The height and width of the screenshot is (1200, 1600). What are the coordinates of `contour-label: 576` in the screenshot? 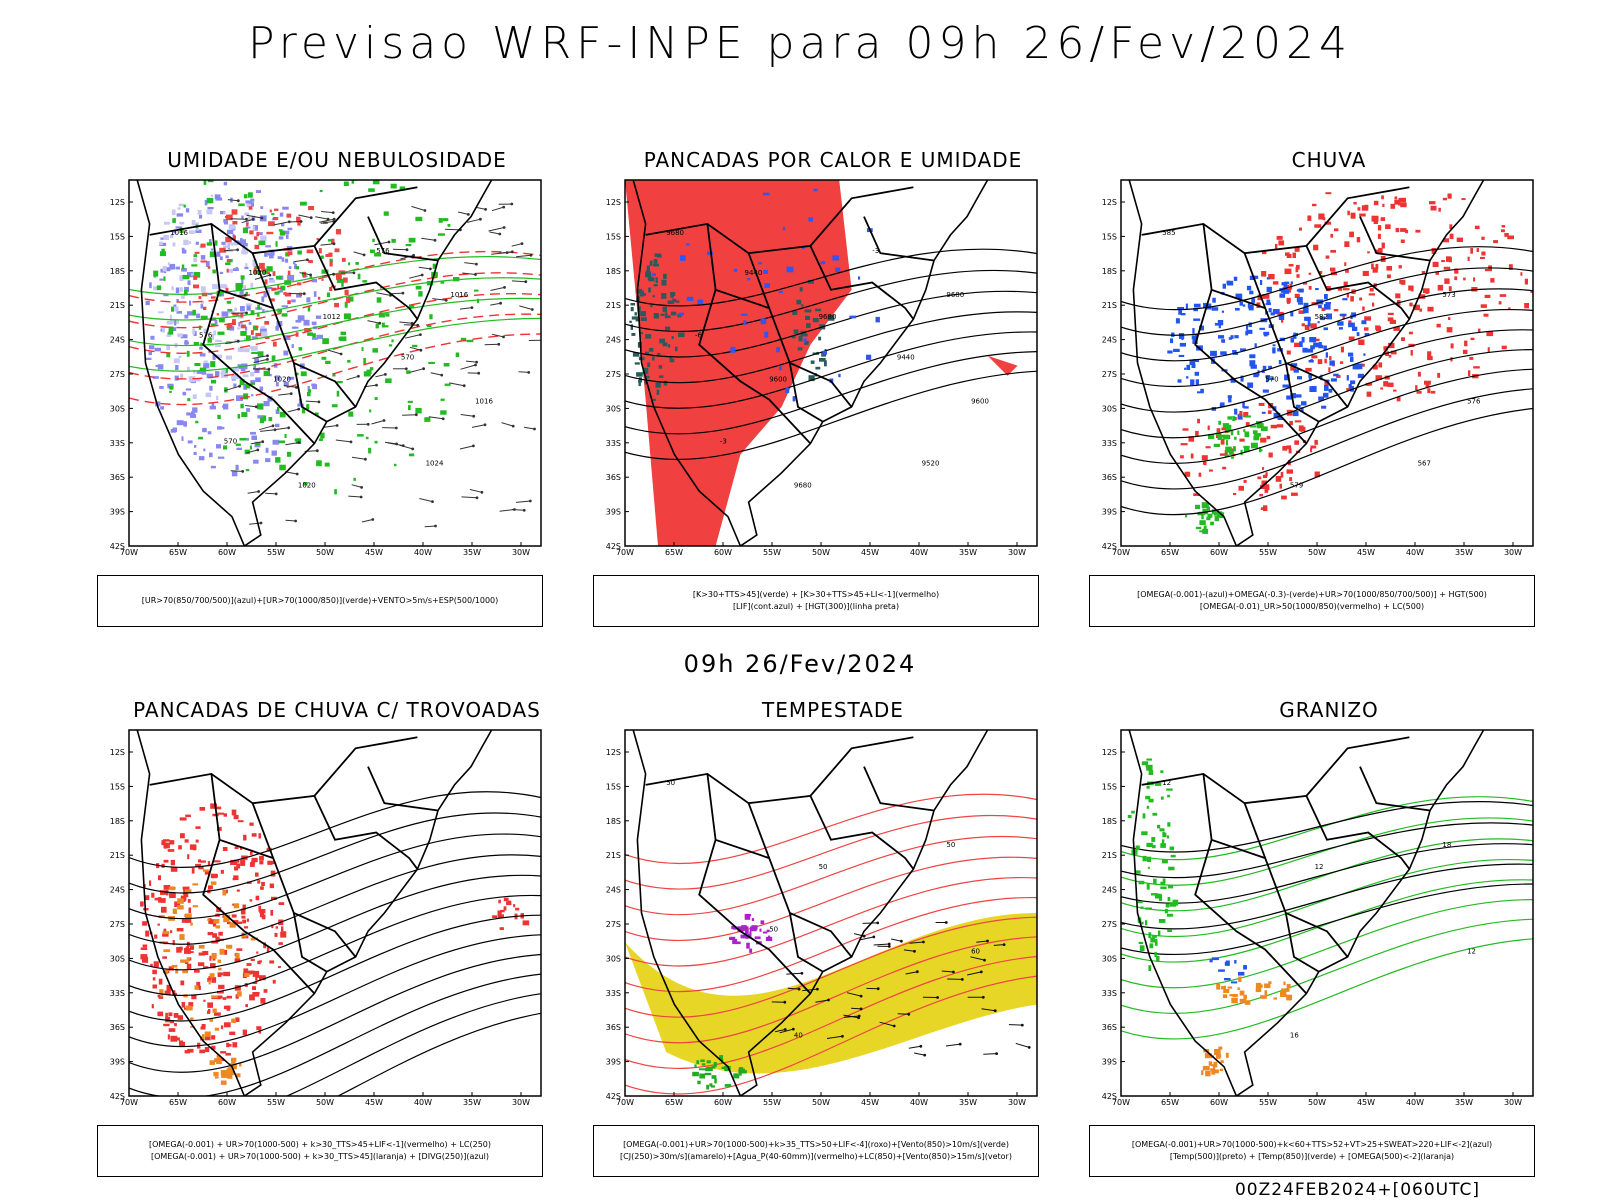 It's located at (1474, 401).